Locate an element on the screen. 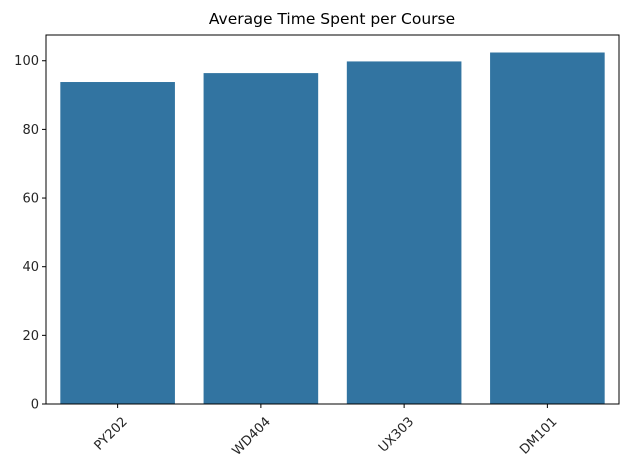 The height and width of the screenshot is (470, 630). x-axis: PY202 WD404 UX303 DM101 is located at coordinates (326, 431).